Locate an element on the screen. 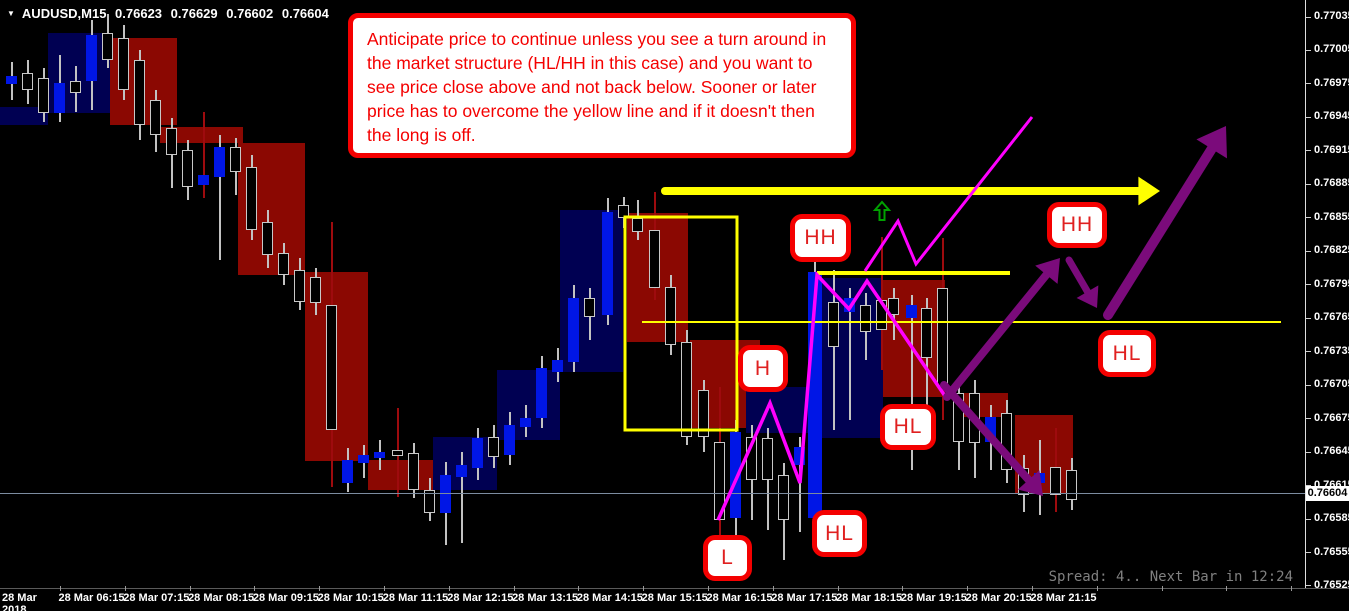  price-axis-label: 0.76585 is located at coordinates (1331, 518).